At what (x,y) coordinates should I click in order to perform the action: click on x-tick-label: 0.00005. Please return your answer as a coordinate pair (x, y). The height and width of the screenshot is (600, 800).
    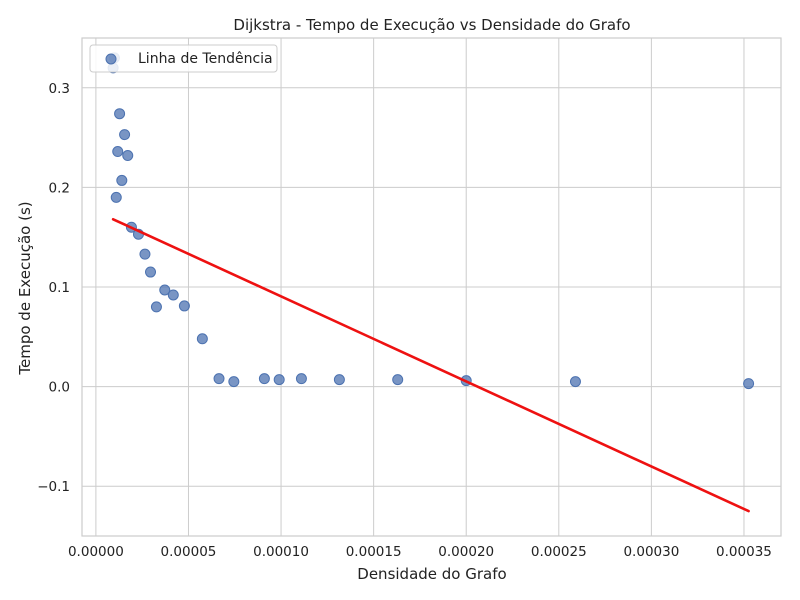
    Looking at the image, I should click on (189, 552).